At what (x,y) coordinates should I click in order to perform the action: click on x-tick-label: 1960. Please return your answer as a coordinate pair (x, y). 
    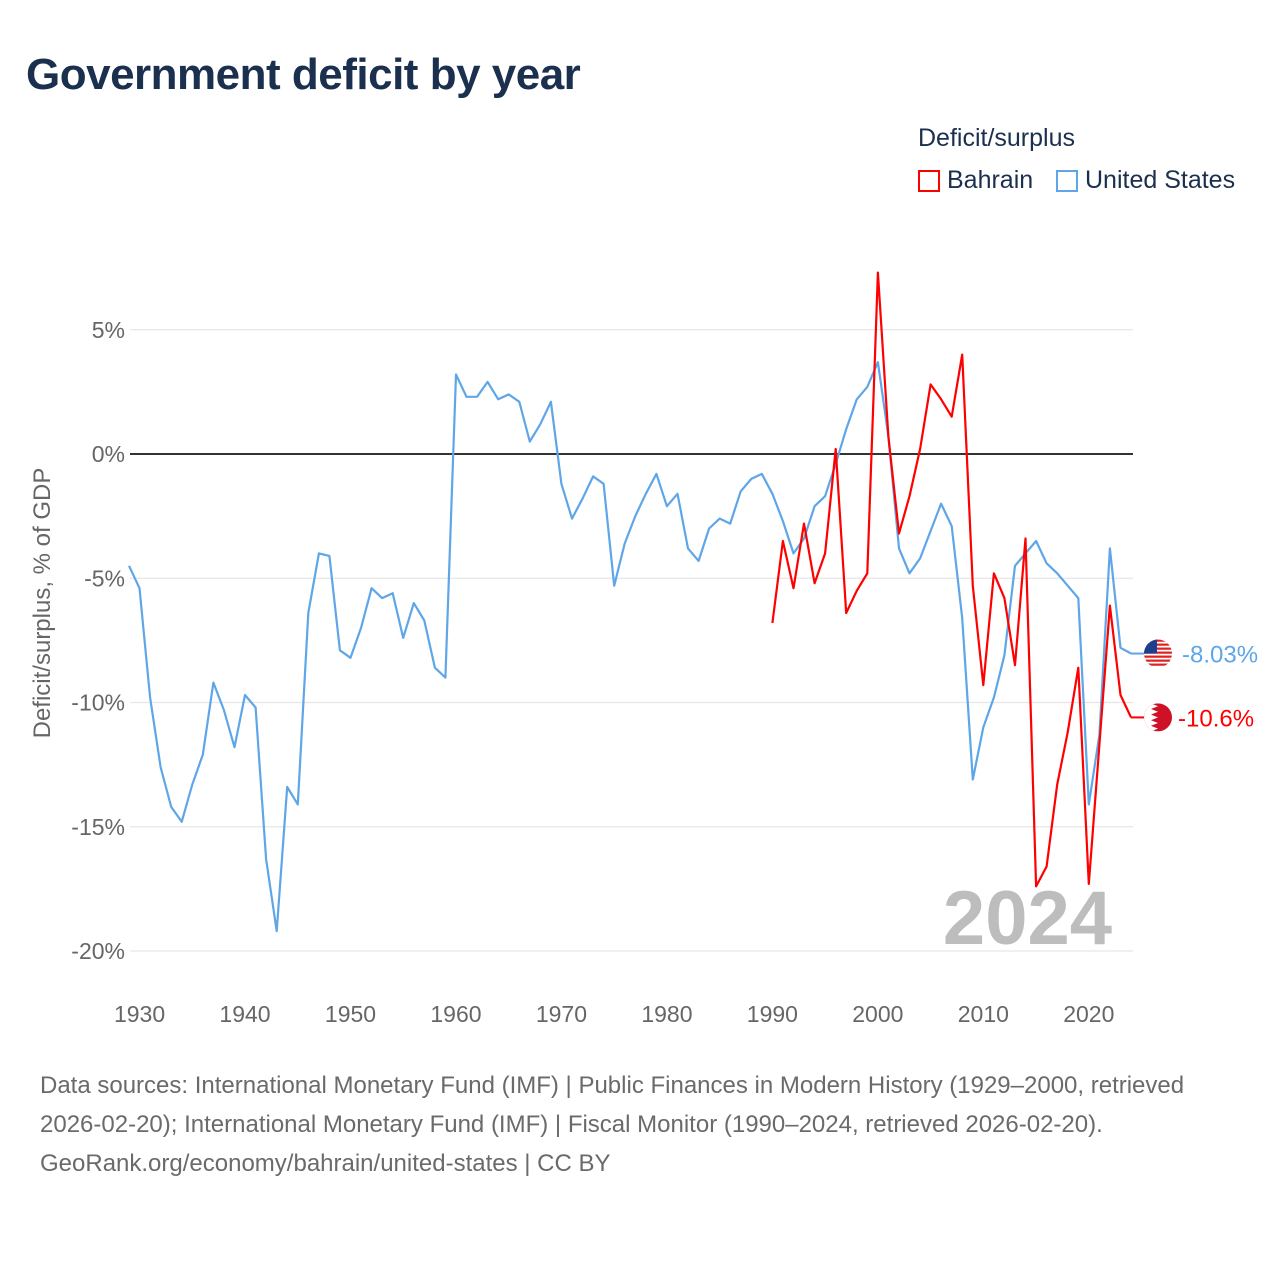
    Looking at the image, I should click on (455, 1014).